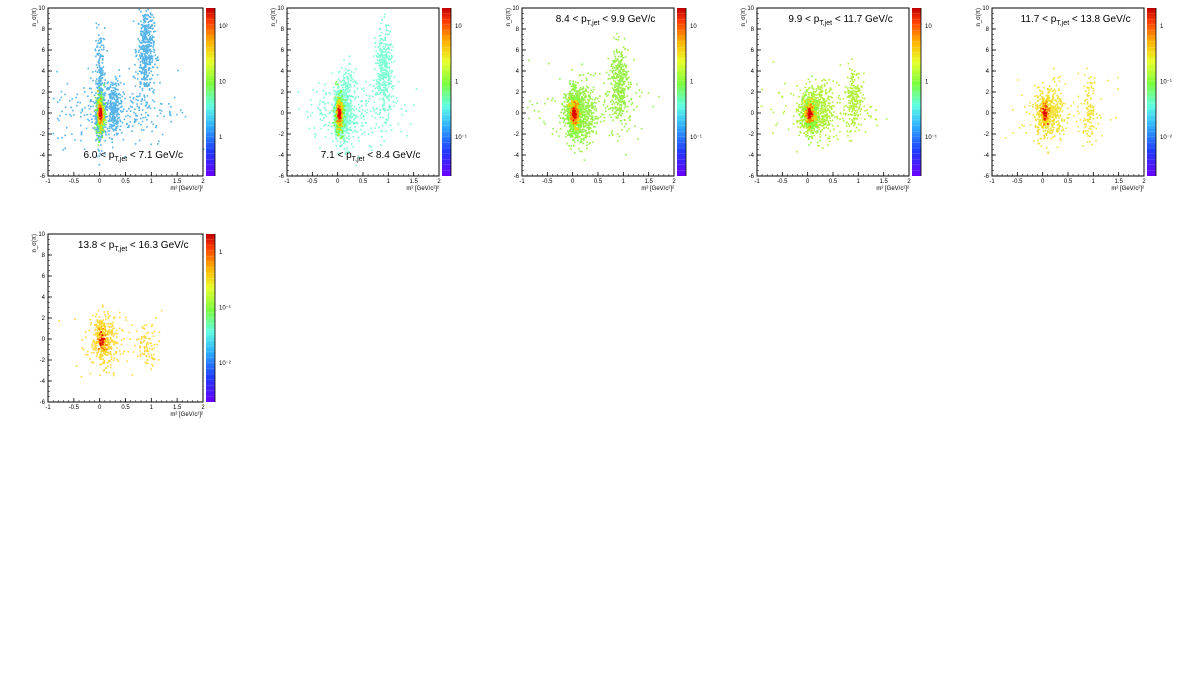  Describe the element at coordinates (389, 182) in the screenshot. I see `x-tick-label: 1` at that location.